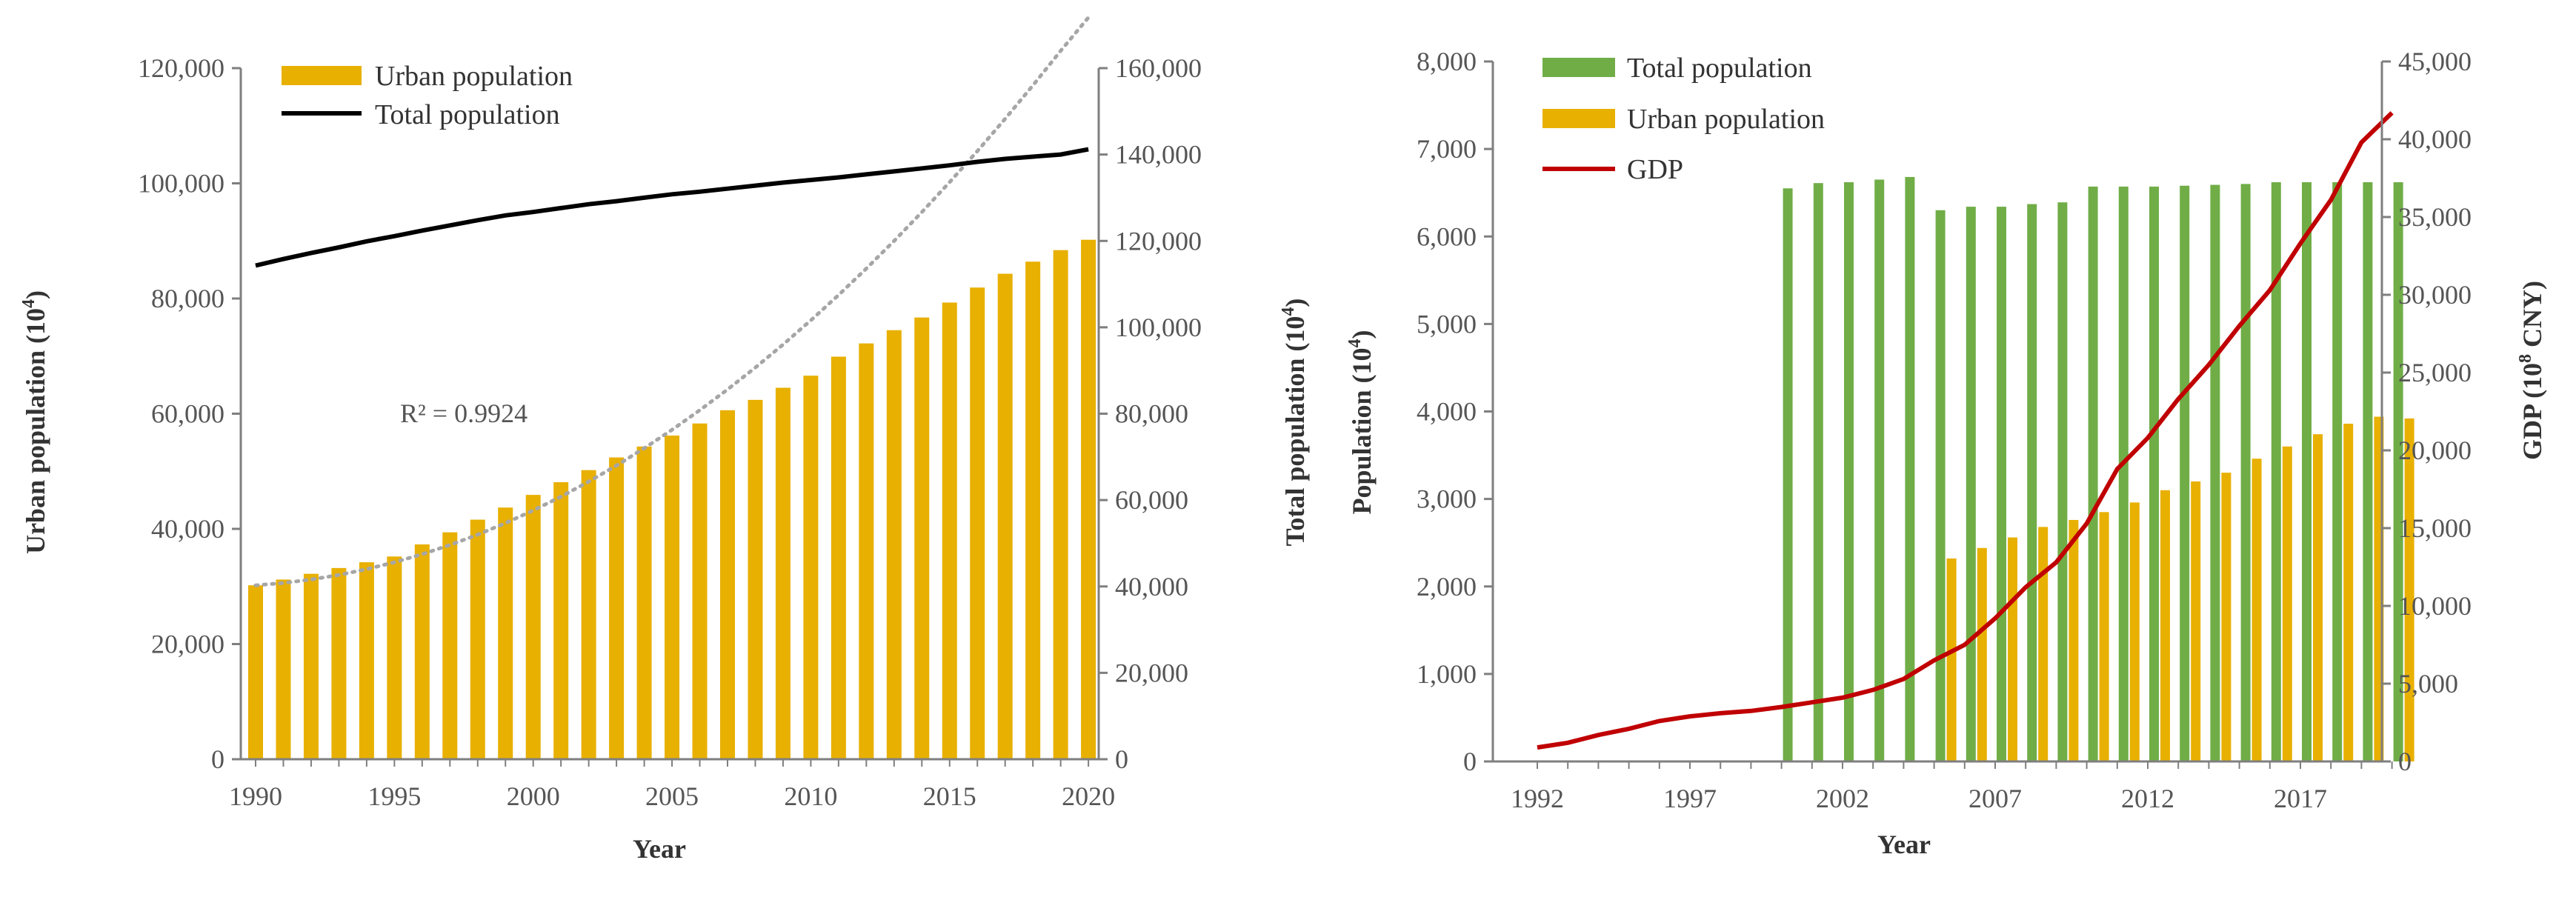  I want to click on legend-label-total-population-right: Total population, so click(1719, 68).